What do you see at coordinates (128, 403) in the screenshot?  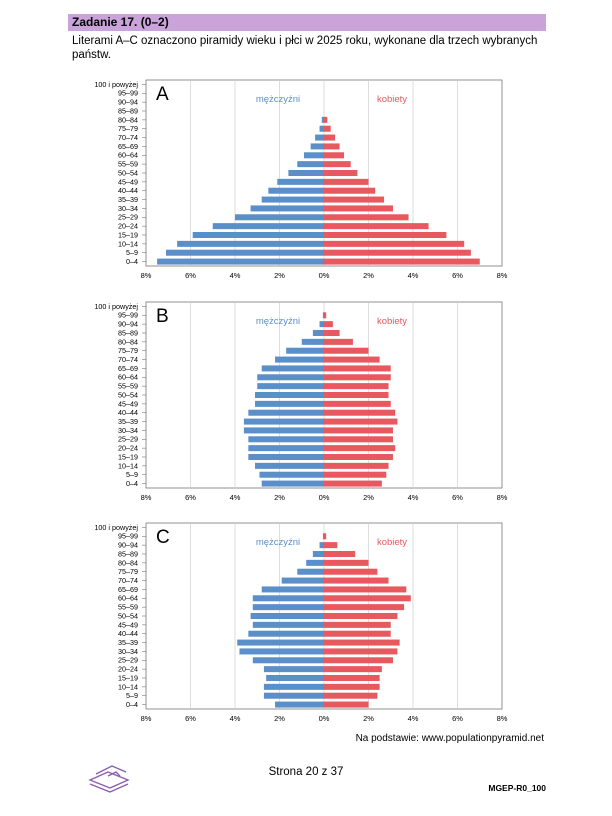 I see `age-tick-label: 45–49` at bounding box center [128, 403].